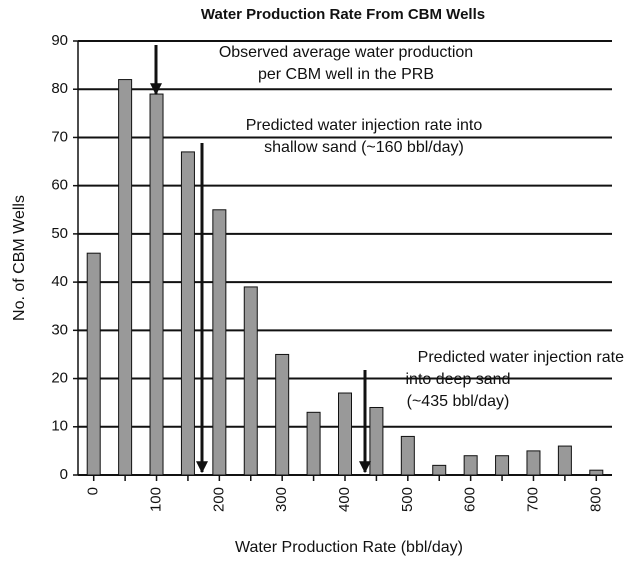 The width and height of the screenshot is (626, 564). What do you see at coordinates (218, 499) in the screenshot?
I see `x-tick-label: 200` at bounding box center [218, 499].